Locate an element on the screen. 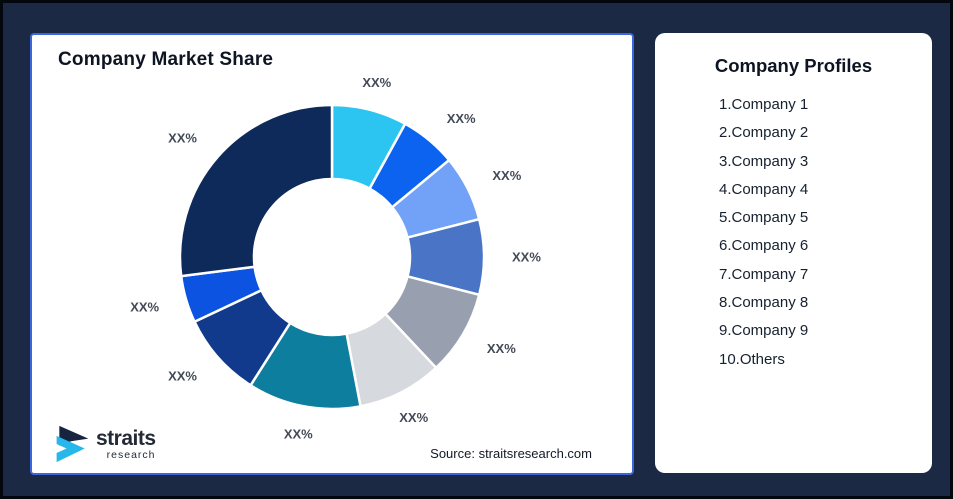 The width and height of the screenshot is (953, 499). profile-item: 5.Company 5 is located at coordinates (764, 218).